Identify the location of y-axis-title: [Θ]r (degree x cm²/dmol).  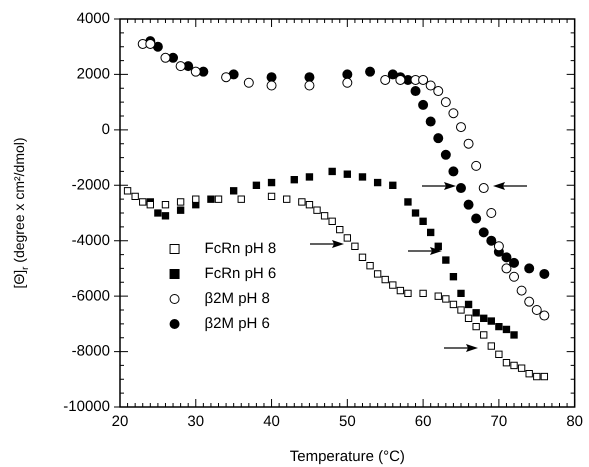
(21, 213).